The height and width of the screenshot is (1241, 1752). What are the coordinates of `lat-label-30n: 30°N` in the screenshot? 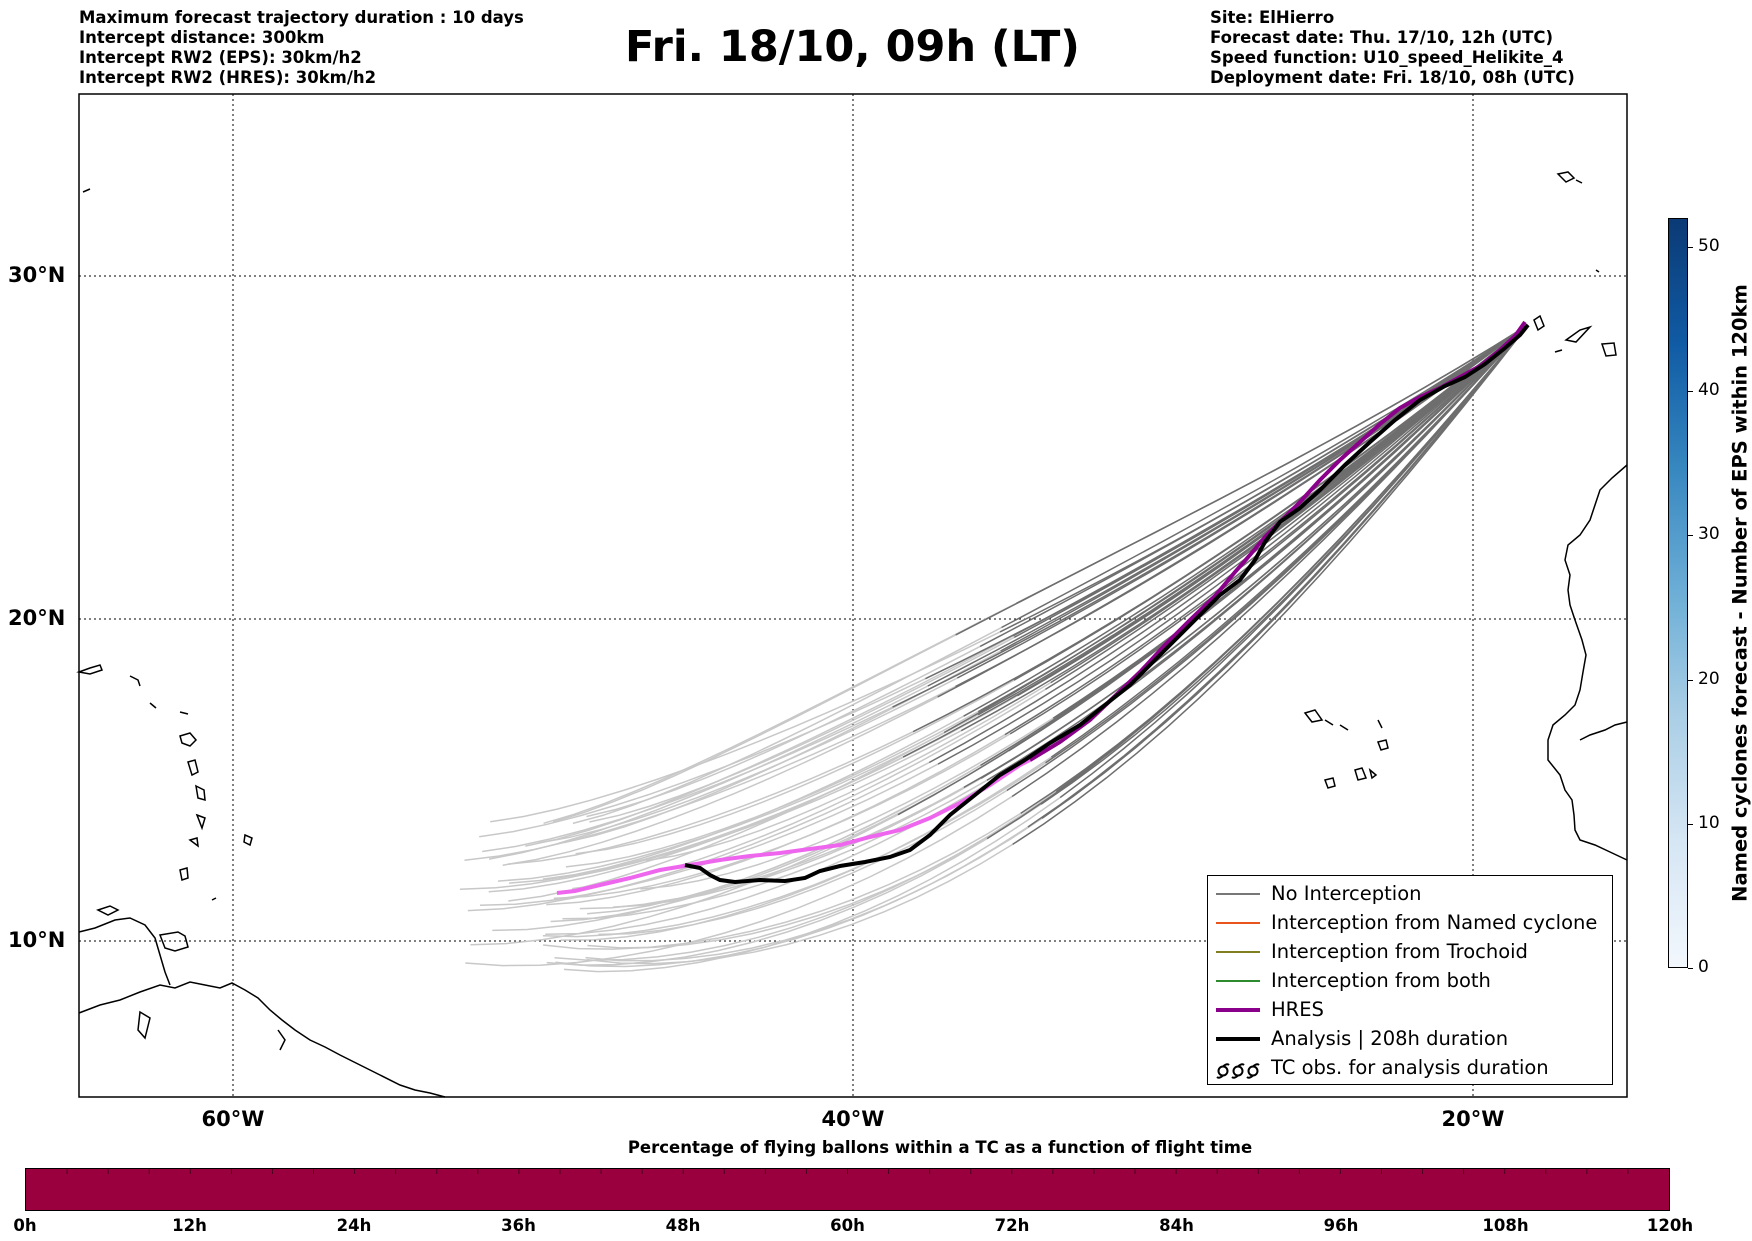 It's located at (37, 275).